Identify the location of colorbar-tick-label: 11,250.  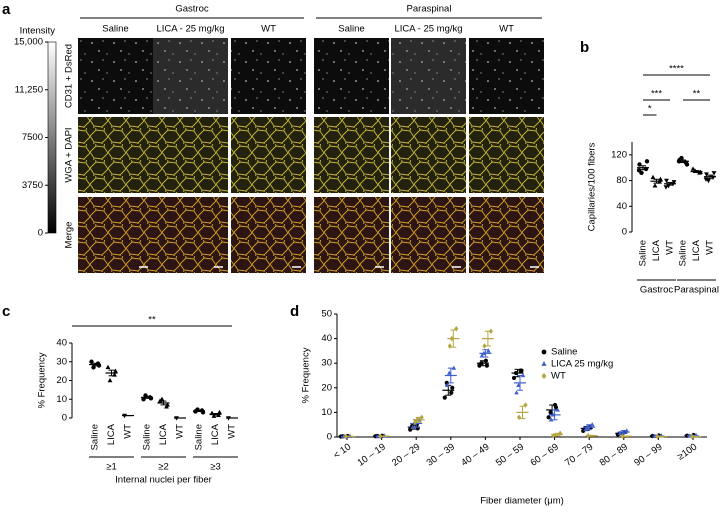
(29, 89).